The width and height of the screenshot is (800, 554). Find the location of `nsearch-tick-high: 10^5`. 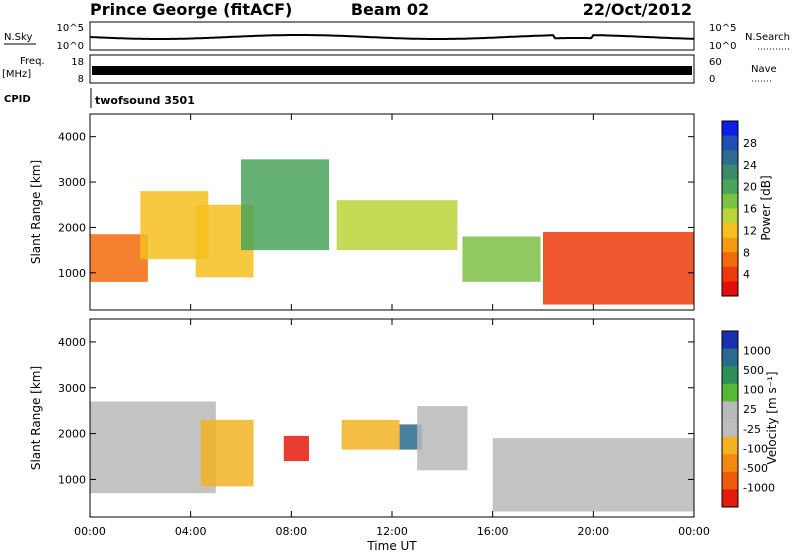

nsearch-tick-high: 10^5 is located at coordinates (722, 28).